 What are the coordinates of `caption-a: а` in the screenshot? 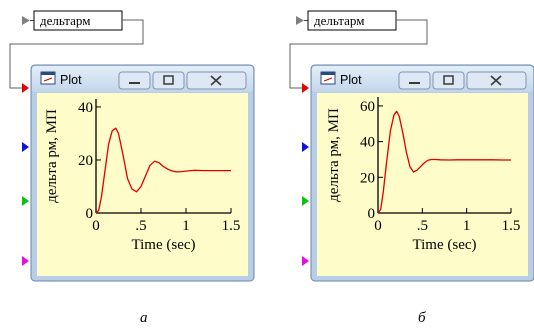 It's located at (144, 318).